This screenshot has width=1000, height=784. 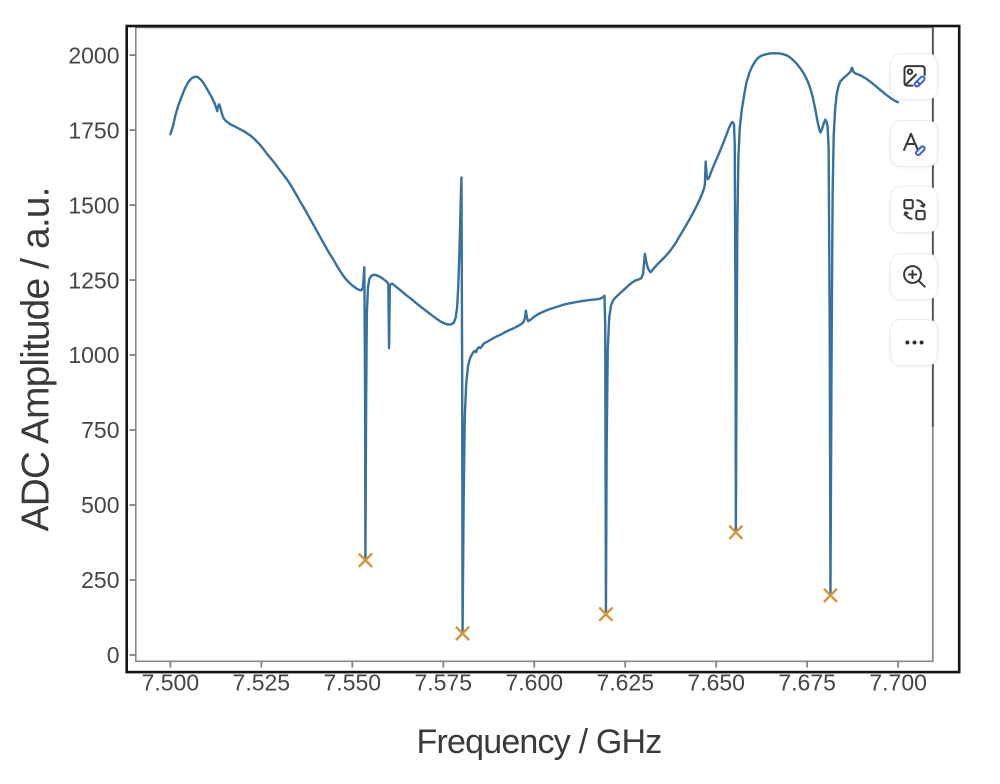 I want to click on image-edit-icon, so click(x=914, y=76).